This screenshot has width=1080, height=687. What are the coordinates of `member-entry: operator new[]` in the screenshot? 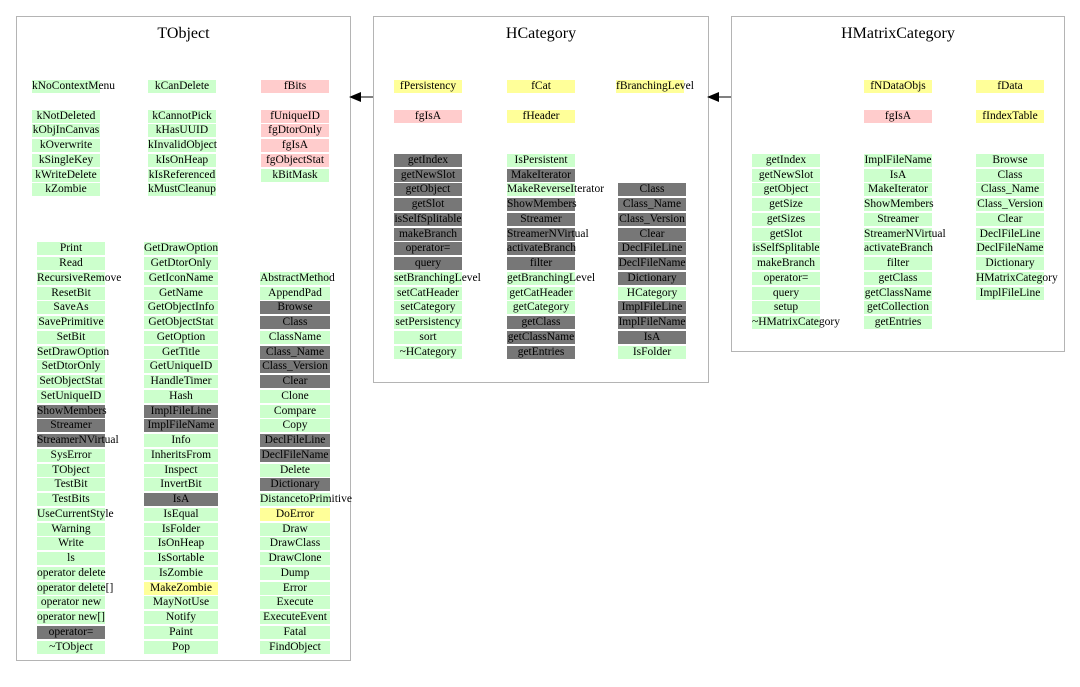 It's located at (71, 617).